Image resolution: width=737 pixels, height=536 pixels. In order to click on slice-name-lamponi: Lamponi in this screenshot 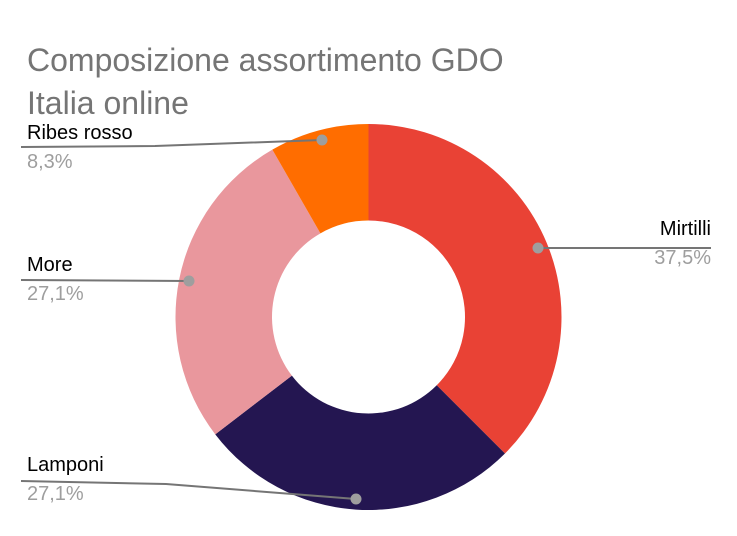, I will do `click(65, 465)`.